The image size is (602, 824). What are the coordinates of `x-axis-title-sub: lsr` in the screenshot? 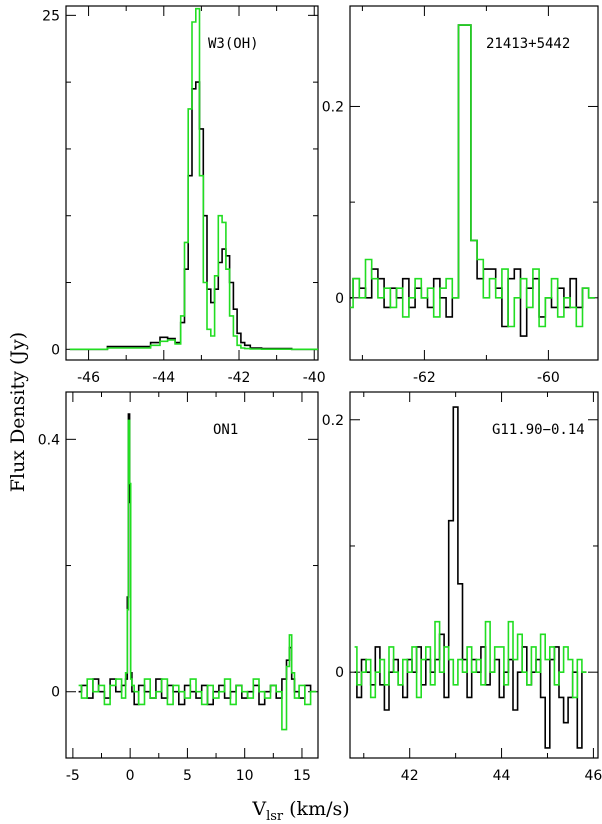 It's located at (275, 816).